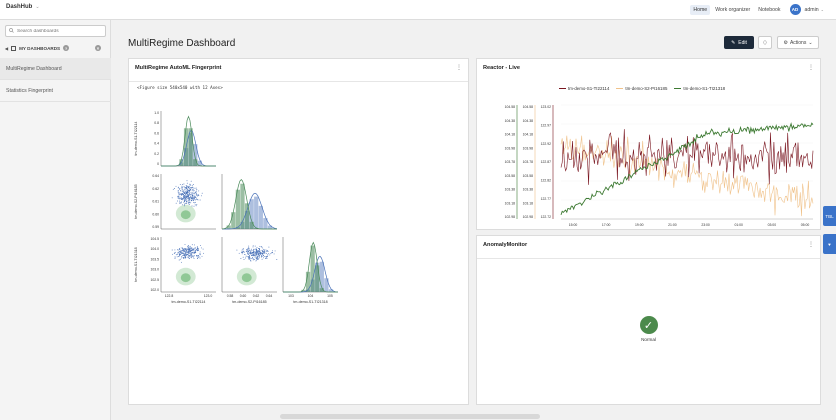 The height and width of the screenshot is (420, 836). Describe the element at coordinates (738, 225) in the screenshot. I see `x-tick-label: 01:00` at that location.